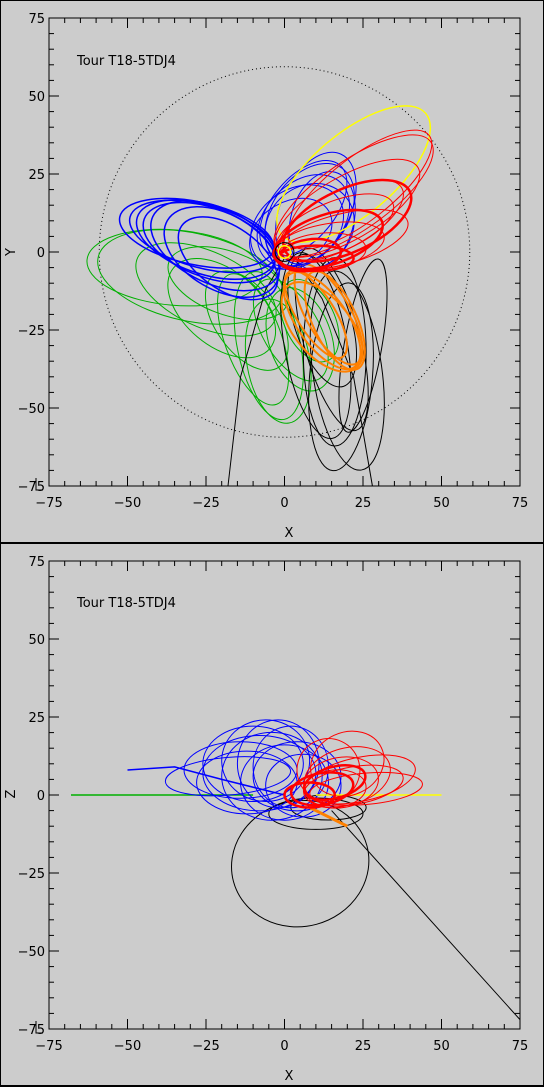 The width and height of the screenshot is (544, 1087). I want to click on xy-x-tick-label: 0, so click(284, 503).